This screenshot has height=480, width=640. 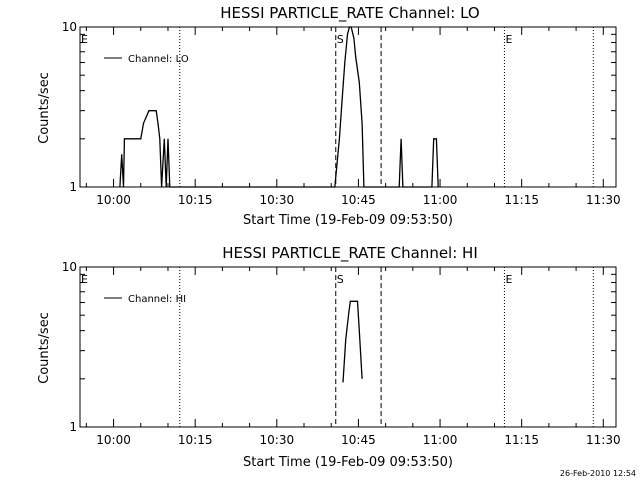 What do you see at coordinates (350, 253) in the screenshot?
I see `chart-title: HESSI PARTICLE_RATE Channel: HI` at bounding box center [350, 253].